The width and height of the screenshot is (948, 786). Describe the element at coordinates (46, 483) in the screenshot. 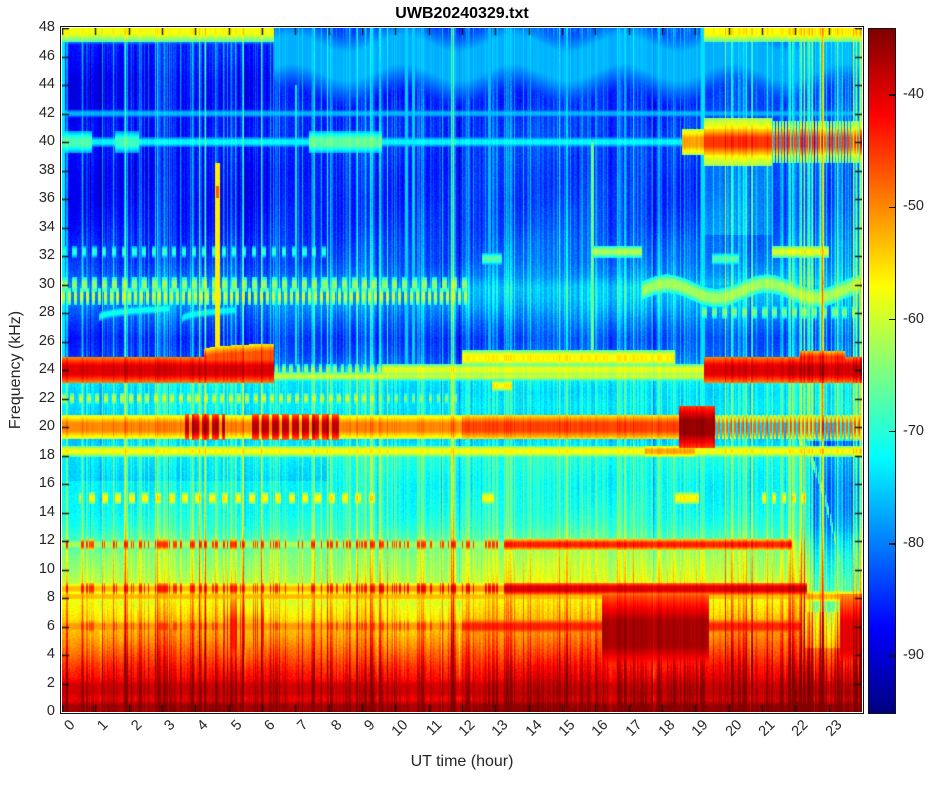

I see `y-tick-label: 16` at that location.